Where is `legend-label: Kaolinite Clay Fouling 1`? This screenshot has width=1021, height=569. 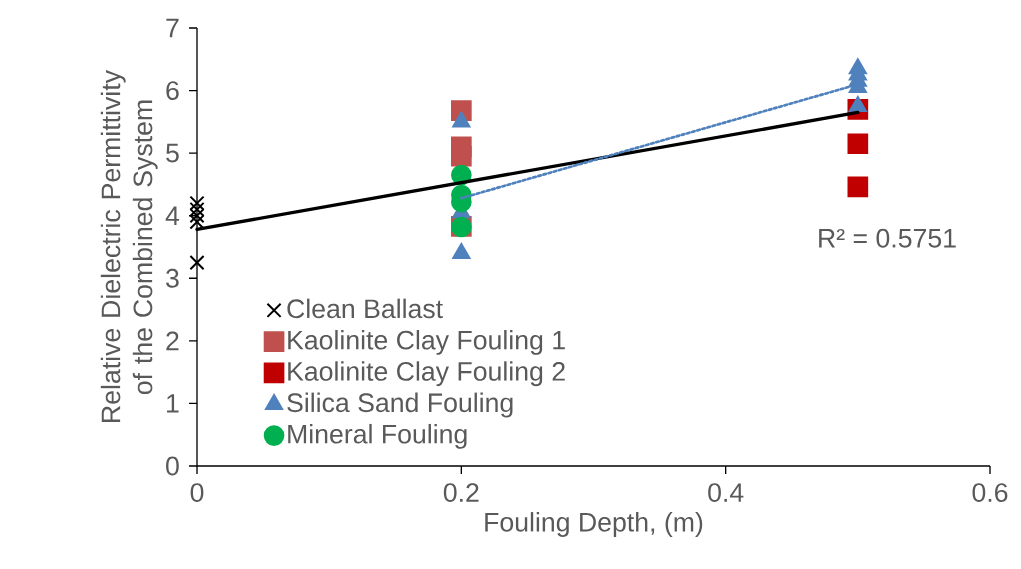
legend-label: Kaolinite Clay Fouling 1 is located at coordinates (426, 342).